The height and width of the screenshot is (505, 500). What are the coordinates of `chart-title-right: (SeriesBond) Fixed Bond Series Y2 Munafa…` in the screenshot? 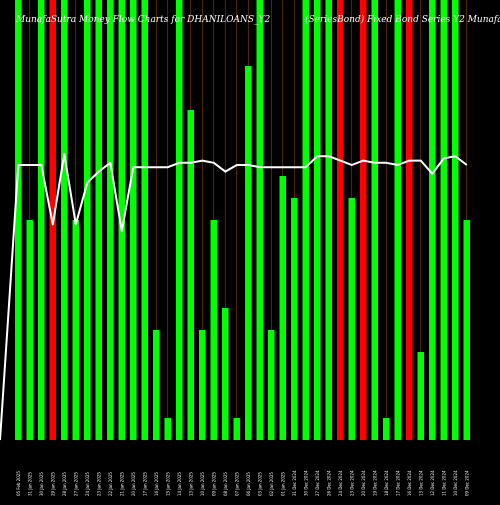 It's located at (402, 19).